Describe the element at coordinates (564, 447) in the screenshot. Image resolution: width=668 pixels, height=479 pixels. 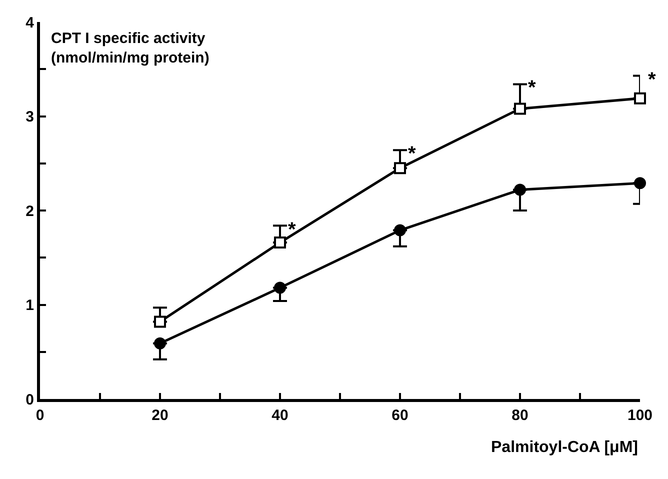
I see `x-axis-title: Palmitoyl-CoA [μM]` at that location.